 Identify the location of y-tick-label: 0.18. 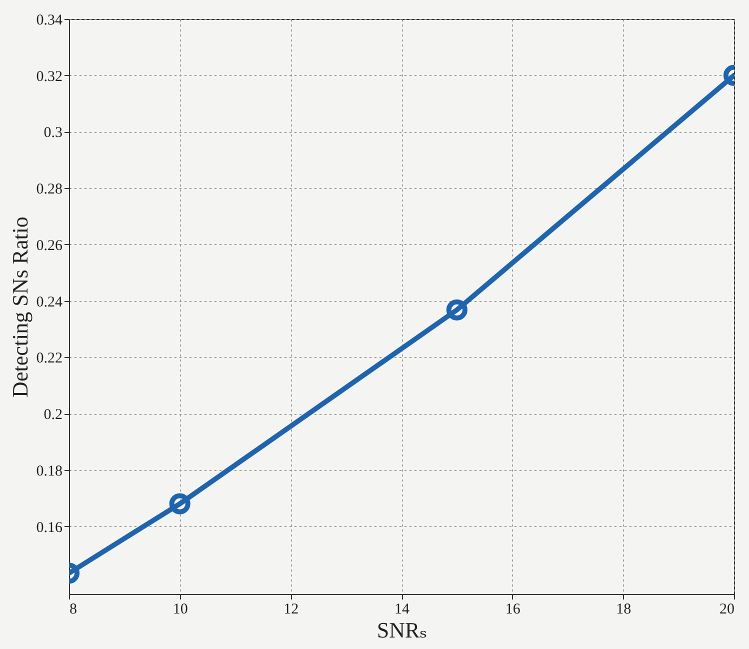
(49, 471).